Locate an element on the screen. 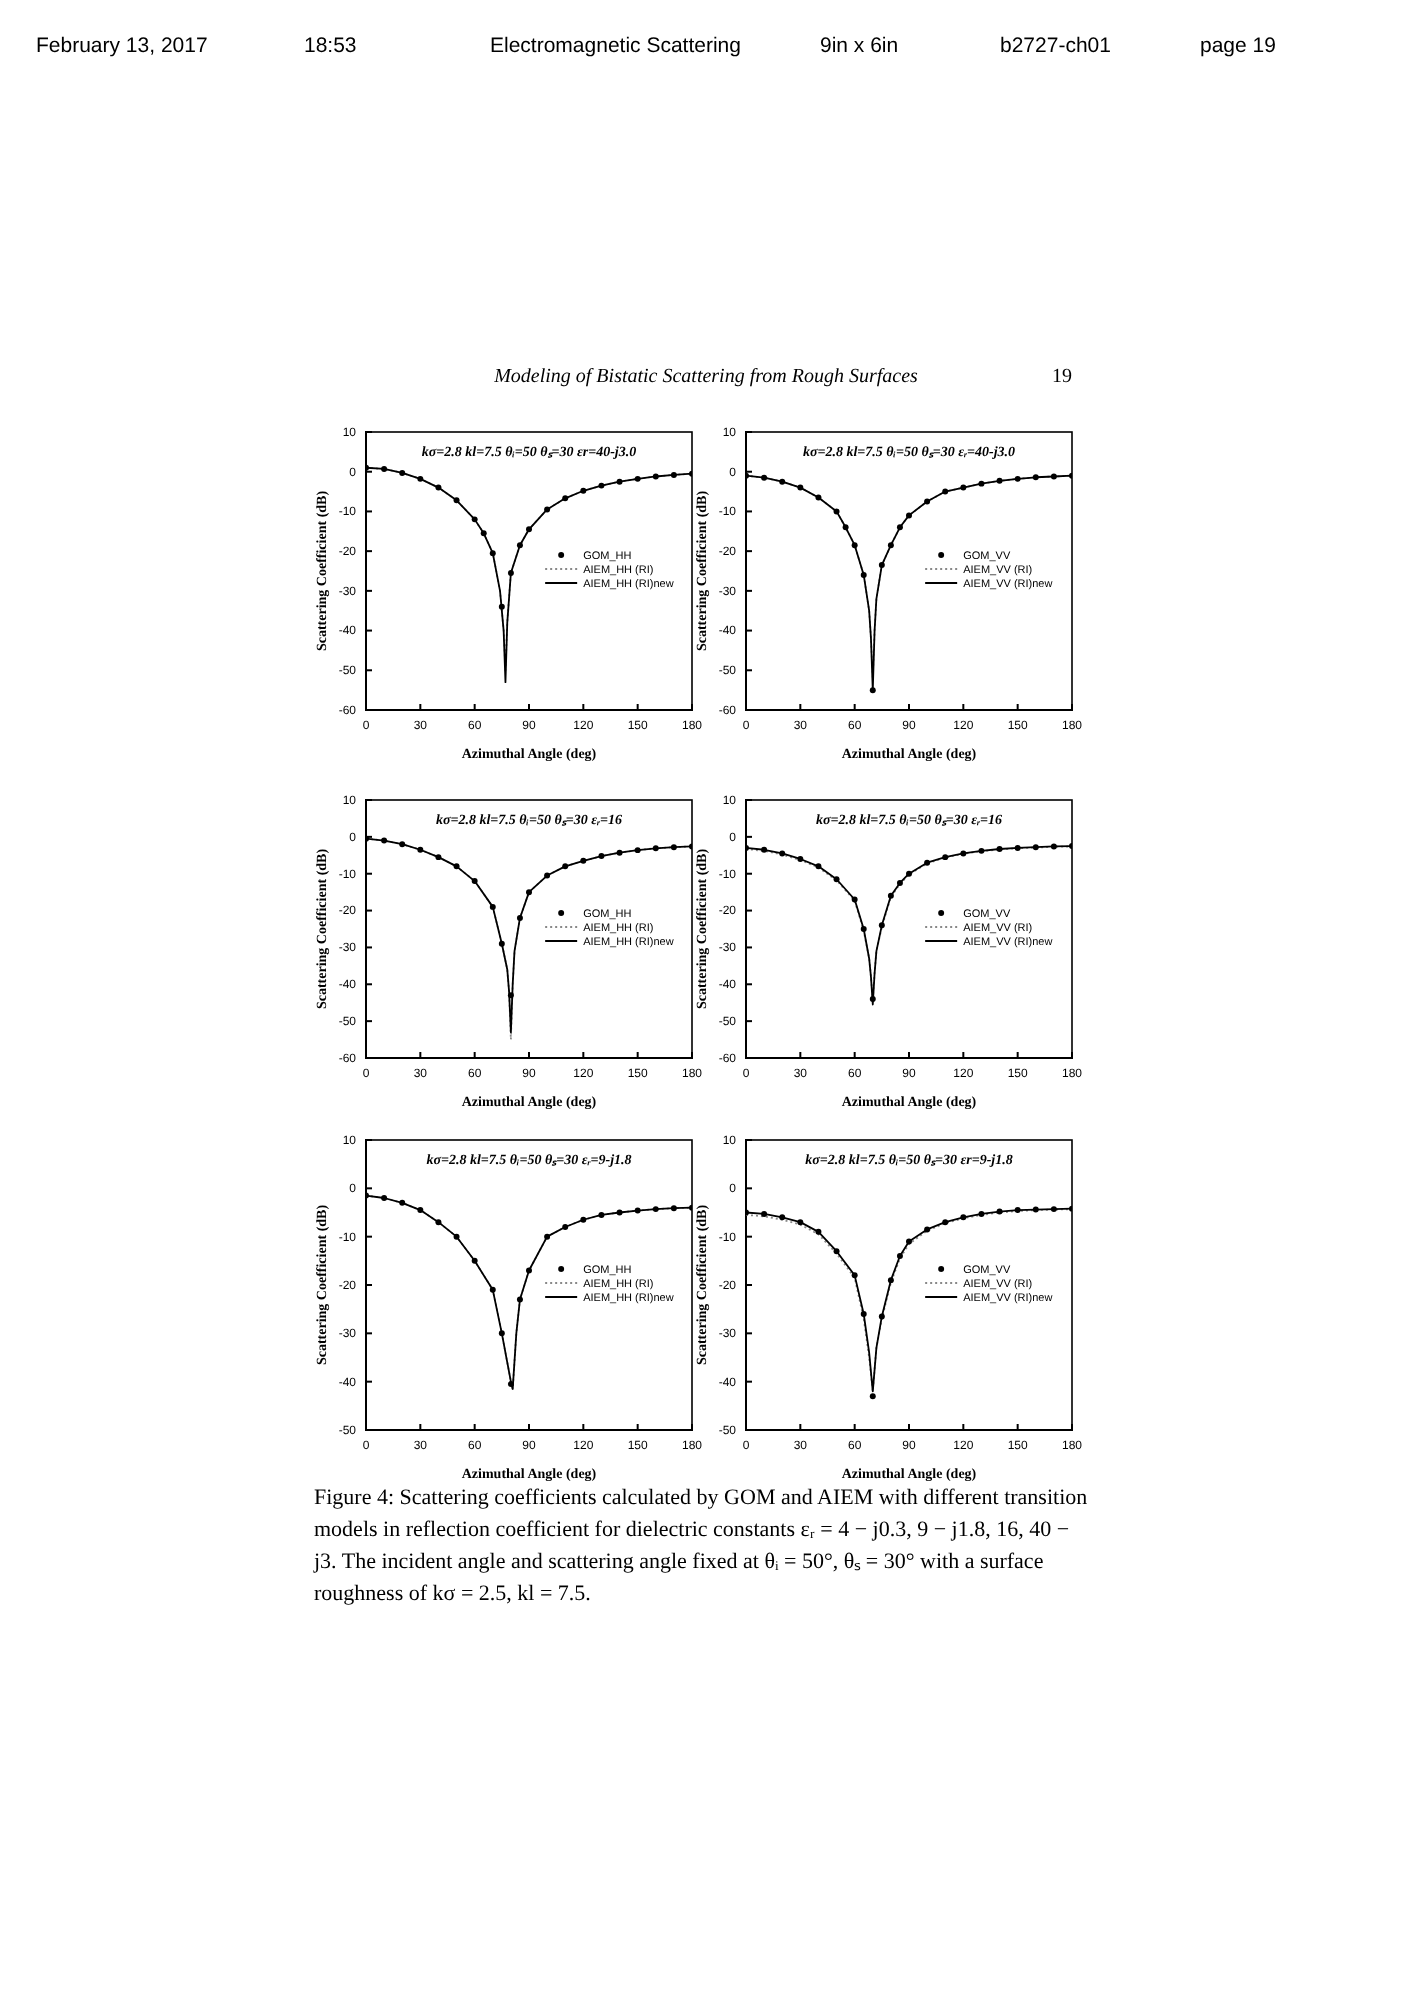  caption: Figure 4: Scattering coefficients calculated by GOM and AIEM with different transition models in reflection coefficient for dielectric constants εᵣ = 4 − j0.3, 9 − j1.8, 16, 40 − j3. The incident angle and scattering angle fixed at θᵢ = 50°, θₛ = 30° with a surface roughness of kσ = 2.5, kl = 7.5. is located at coordinates (700, 1546).